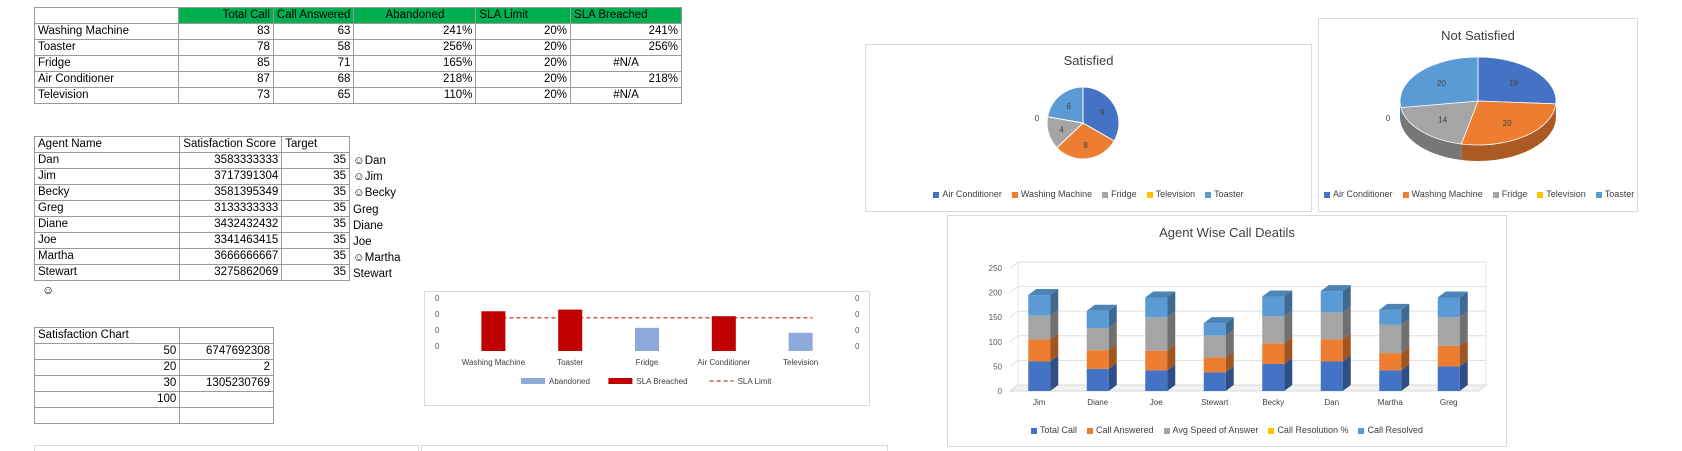 This screenshot has height=451, width=1682. Describe the element at coordinates (107, 368) in the screenshot. I see `cell: 20` at that location.